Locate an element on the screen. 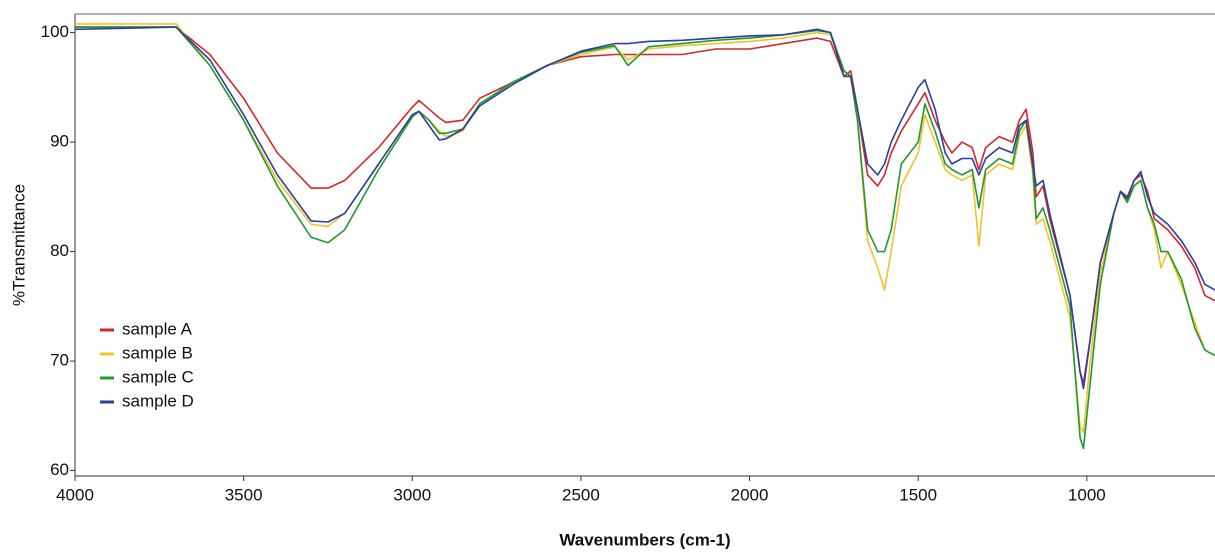 This screenshot has height=555, width=1215. legend-label: sample C is located at coordinates (158, 376).